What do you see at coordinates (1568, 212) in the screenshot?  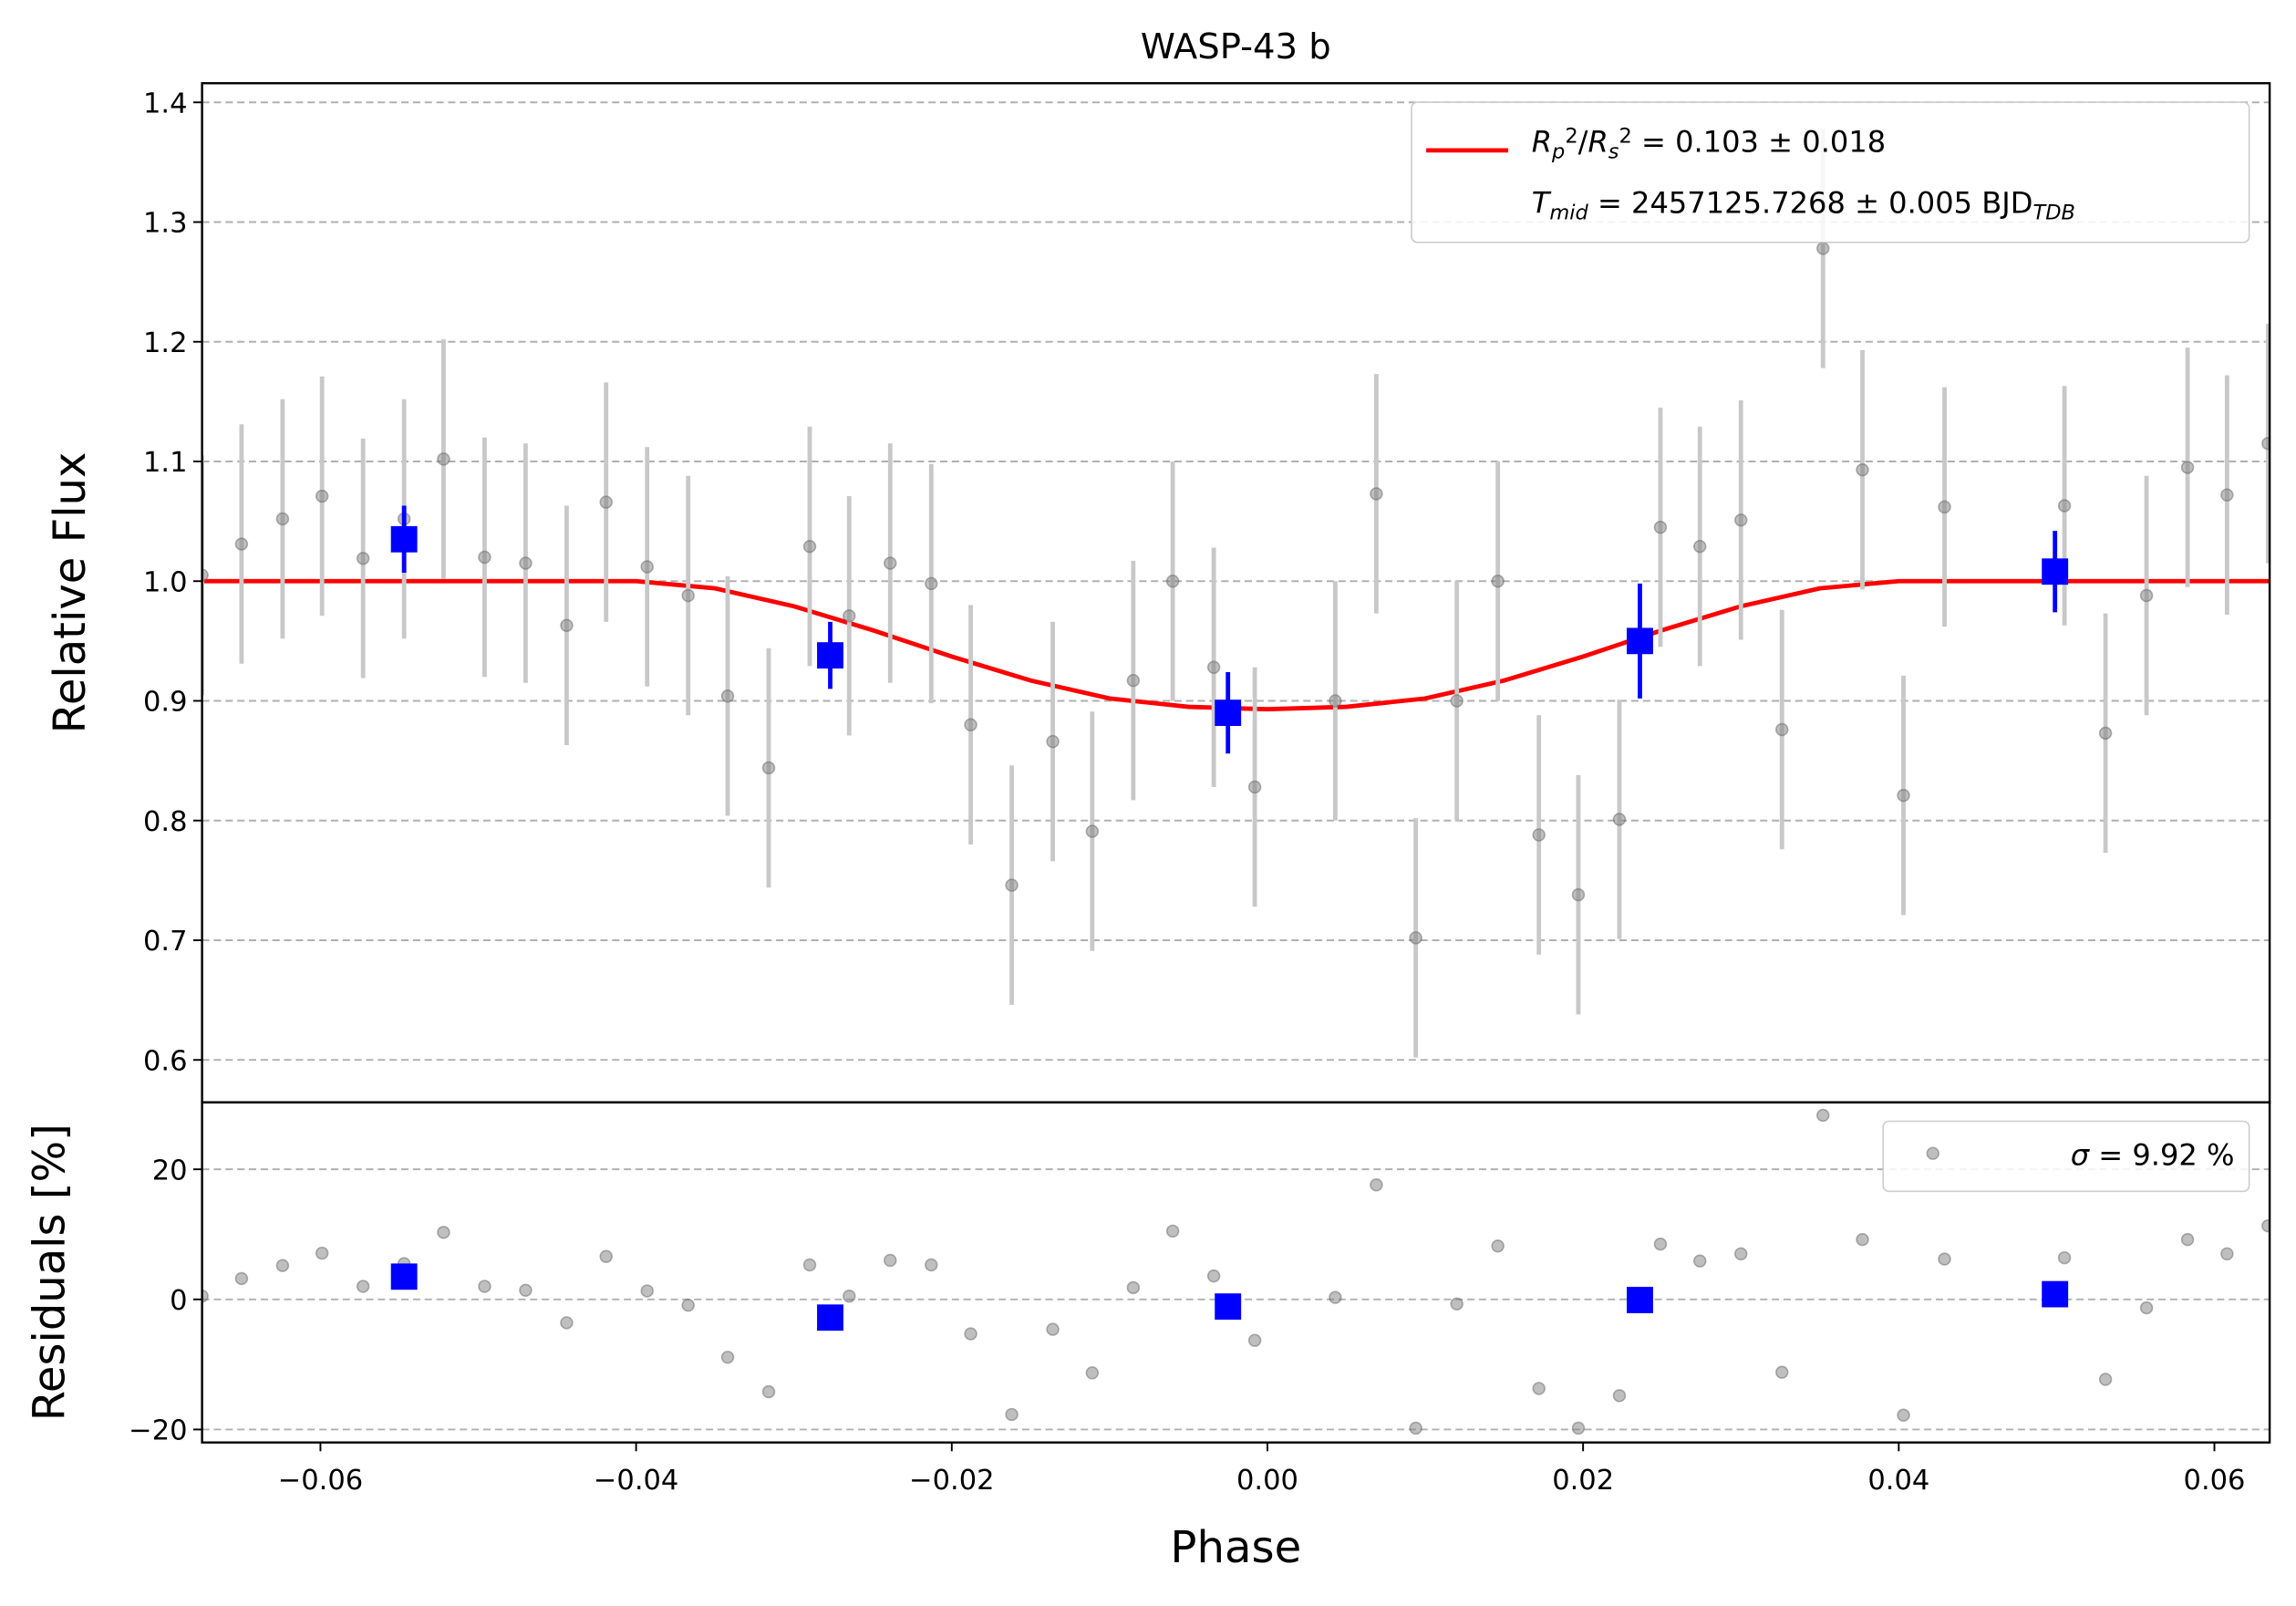 I see `legend-text-part: mid` at bounding box center [1568, 212].